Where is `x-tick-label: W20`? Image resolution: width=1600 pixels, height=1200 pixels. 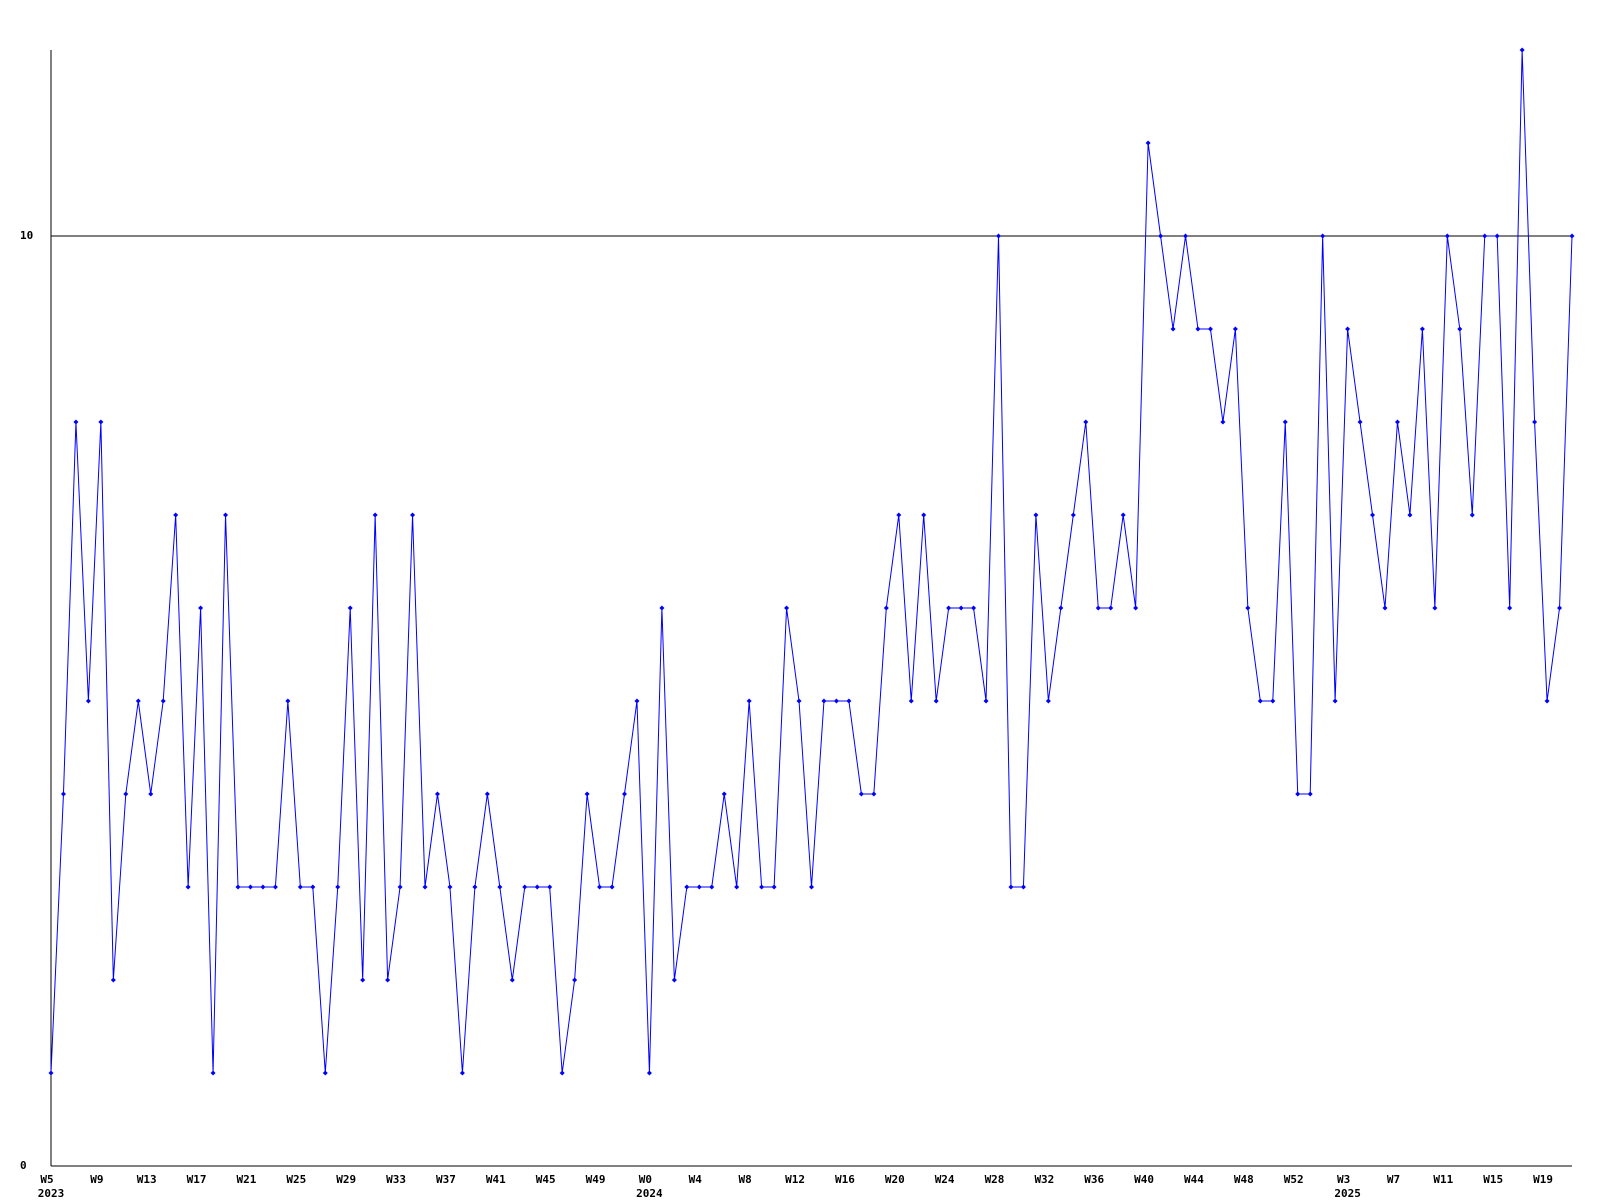 x-tick-label: W20 is located at coordinates (895, 1179).